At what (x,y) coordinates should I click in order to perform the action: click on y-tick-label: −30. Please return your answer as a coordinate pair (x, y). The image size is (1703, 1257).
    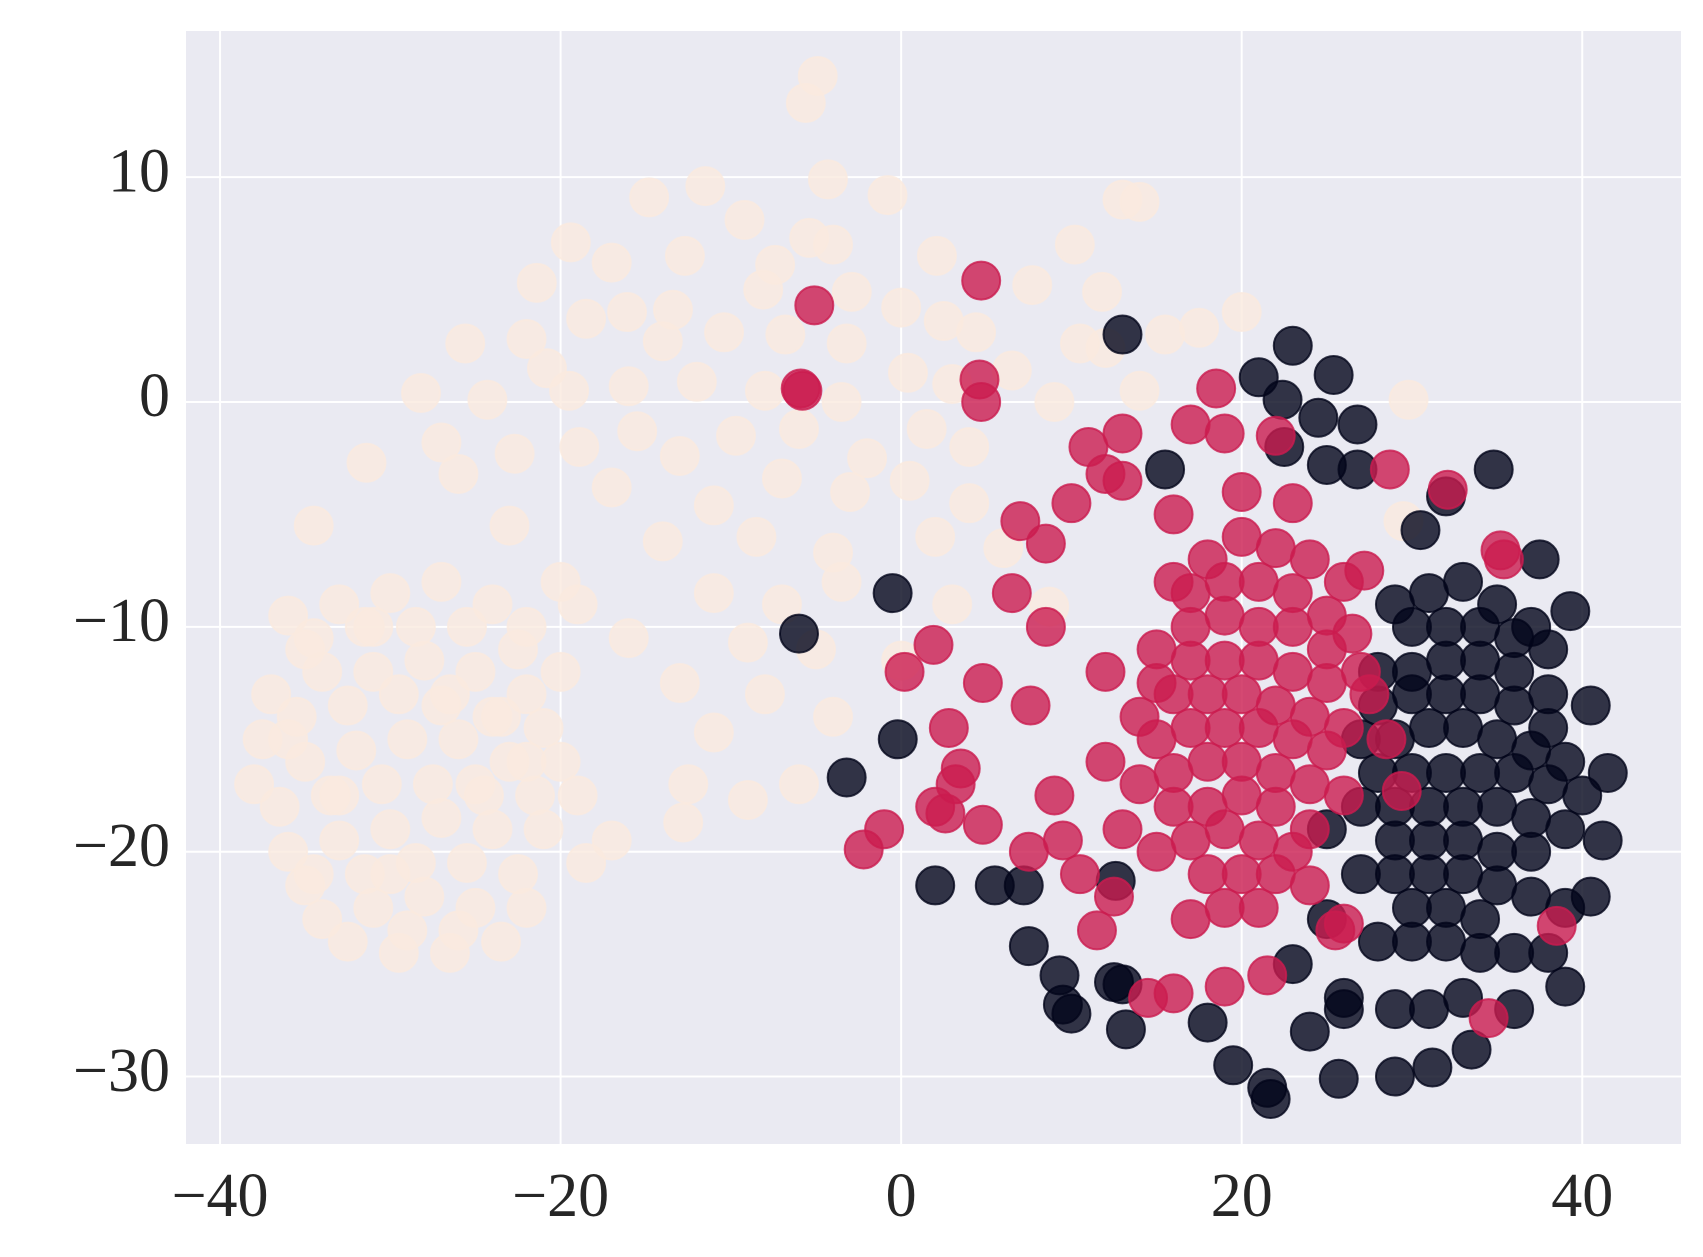
    Looking at the image, I should click on (121, 1071).